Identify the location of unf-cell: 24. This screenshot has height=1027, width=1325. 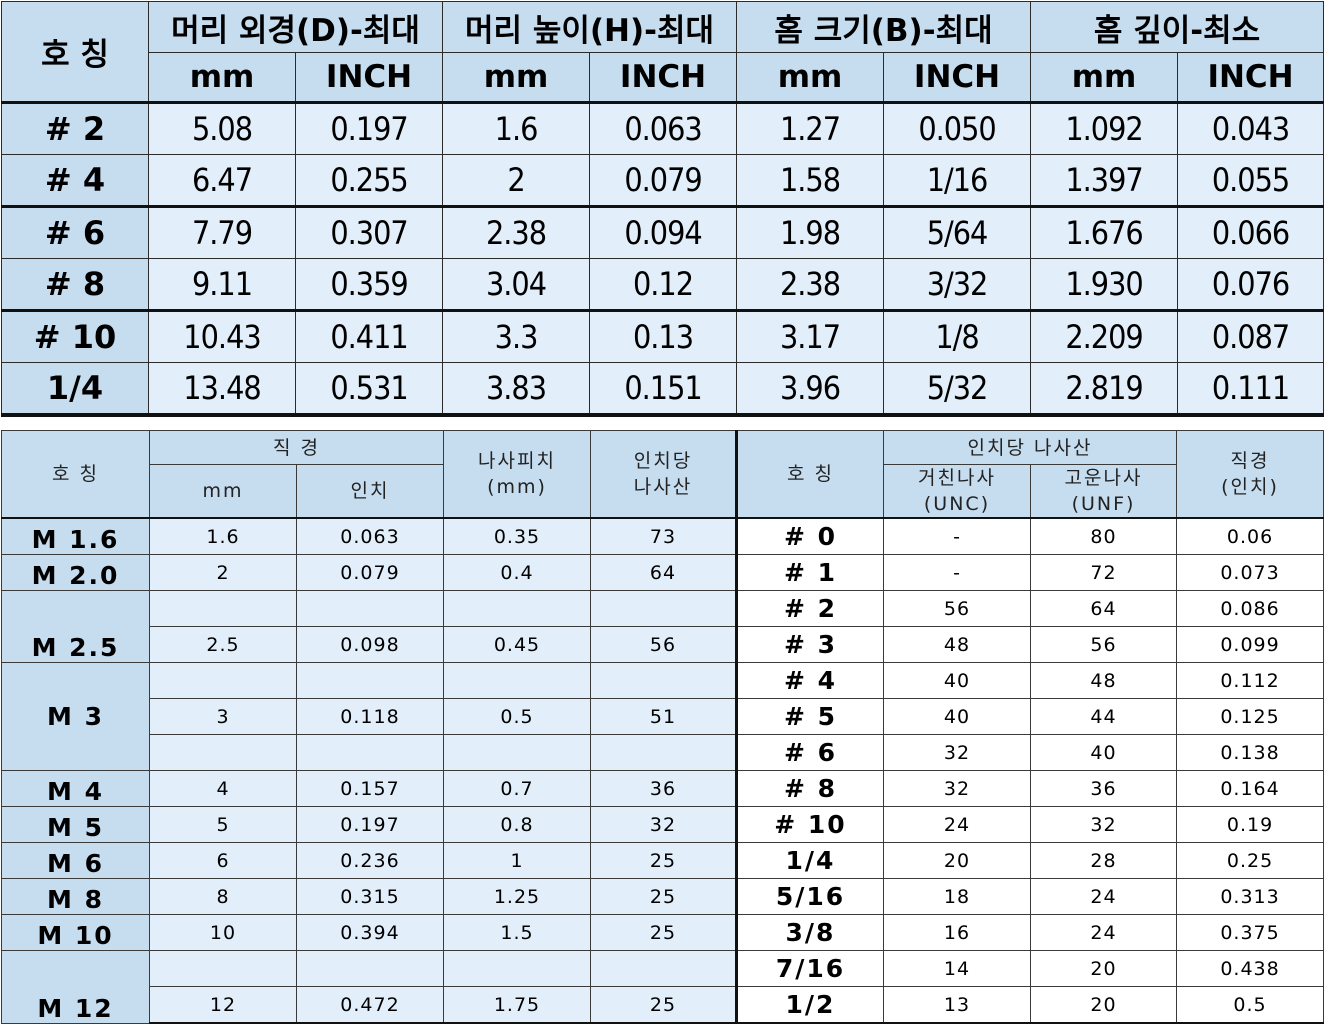
(1103, 896).